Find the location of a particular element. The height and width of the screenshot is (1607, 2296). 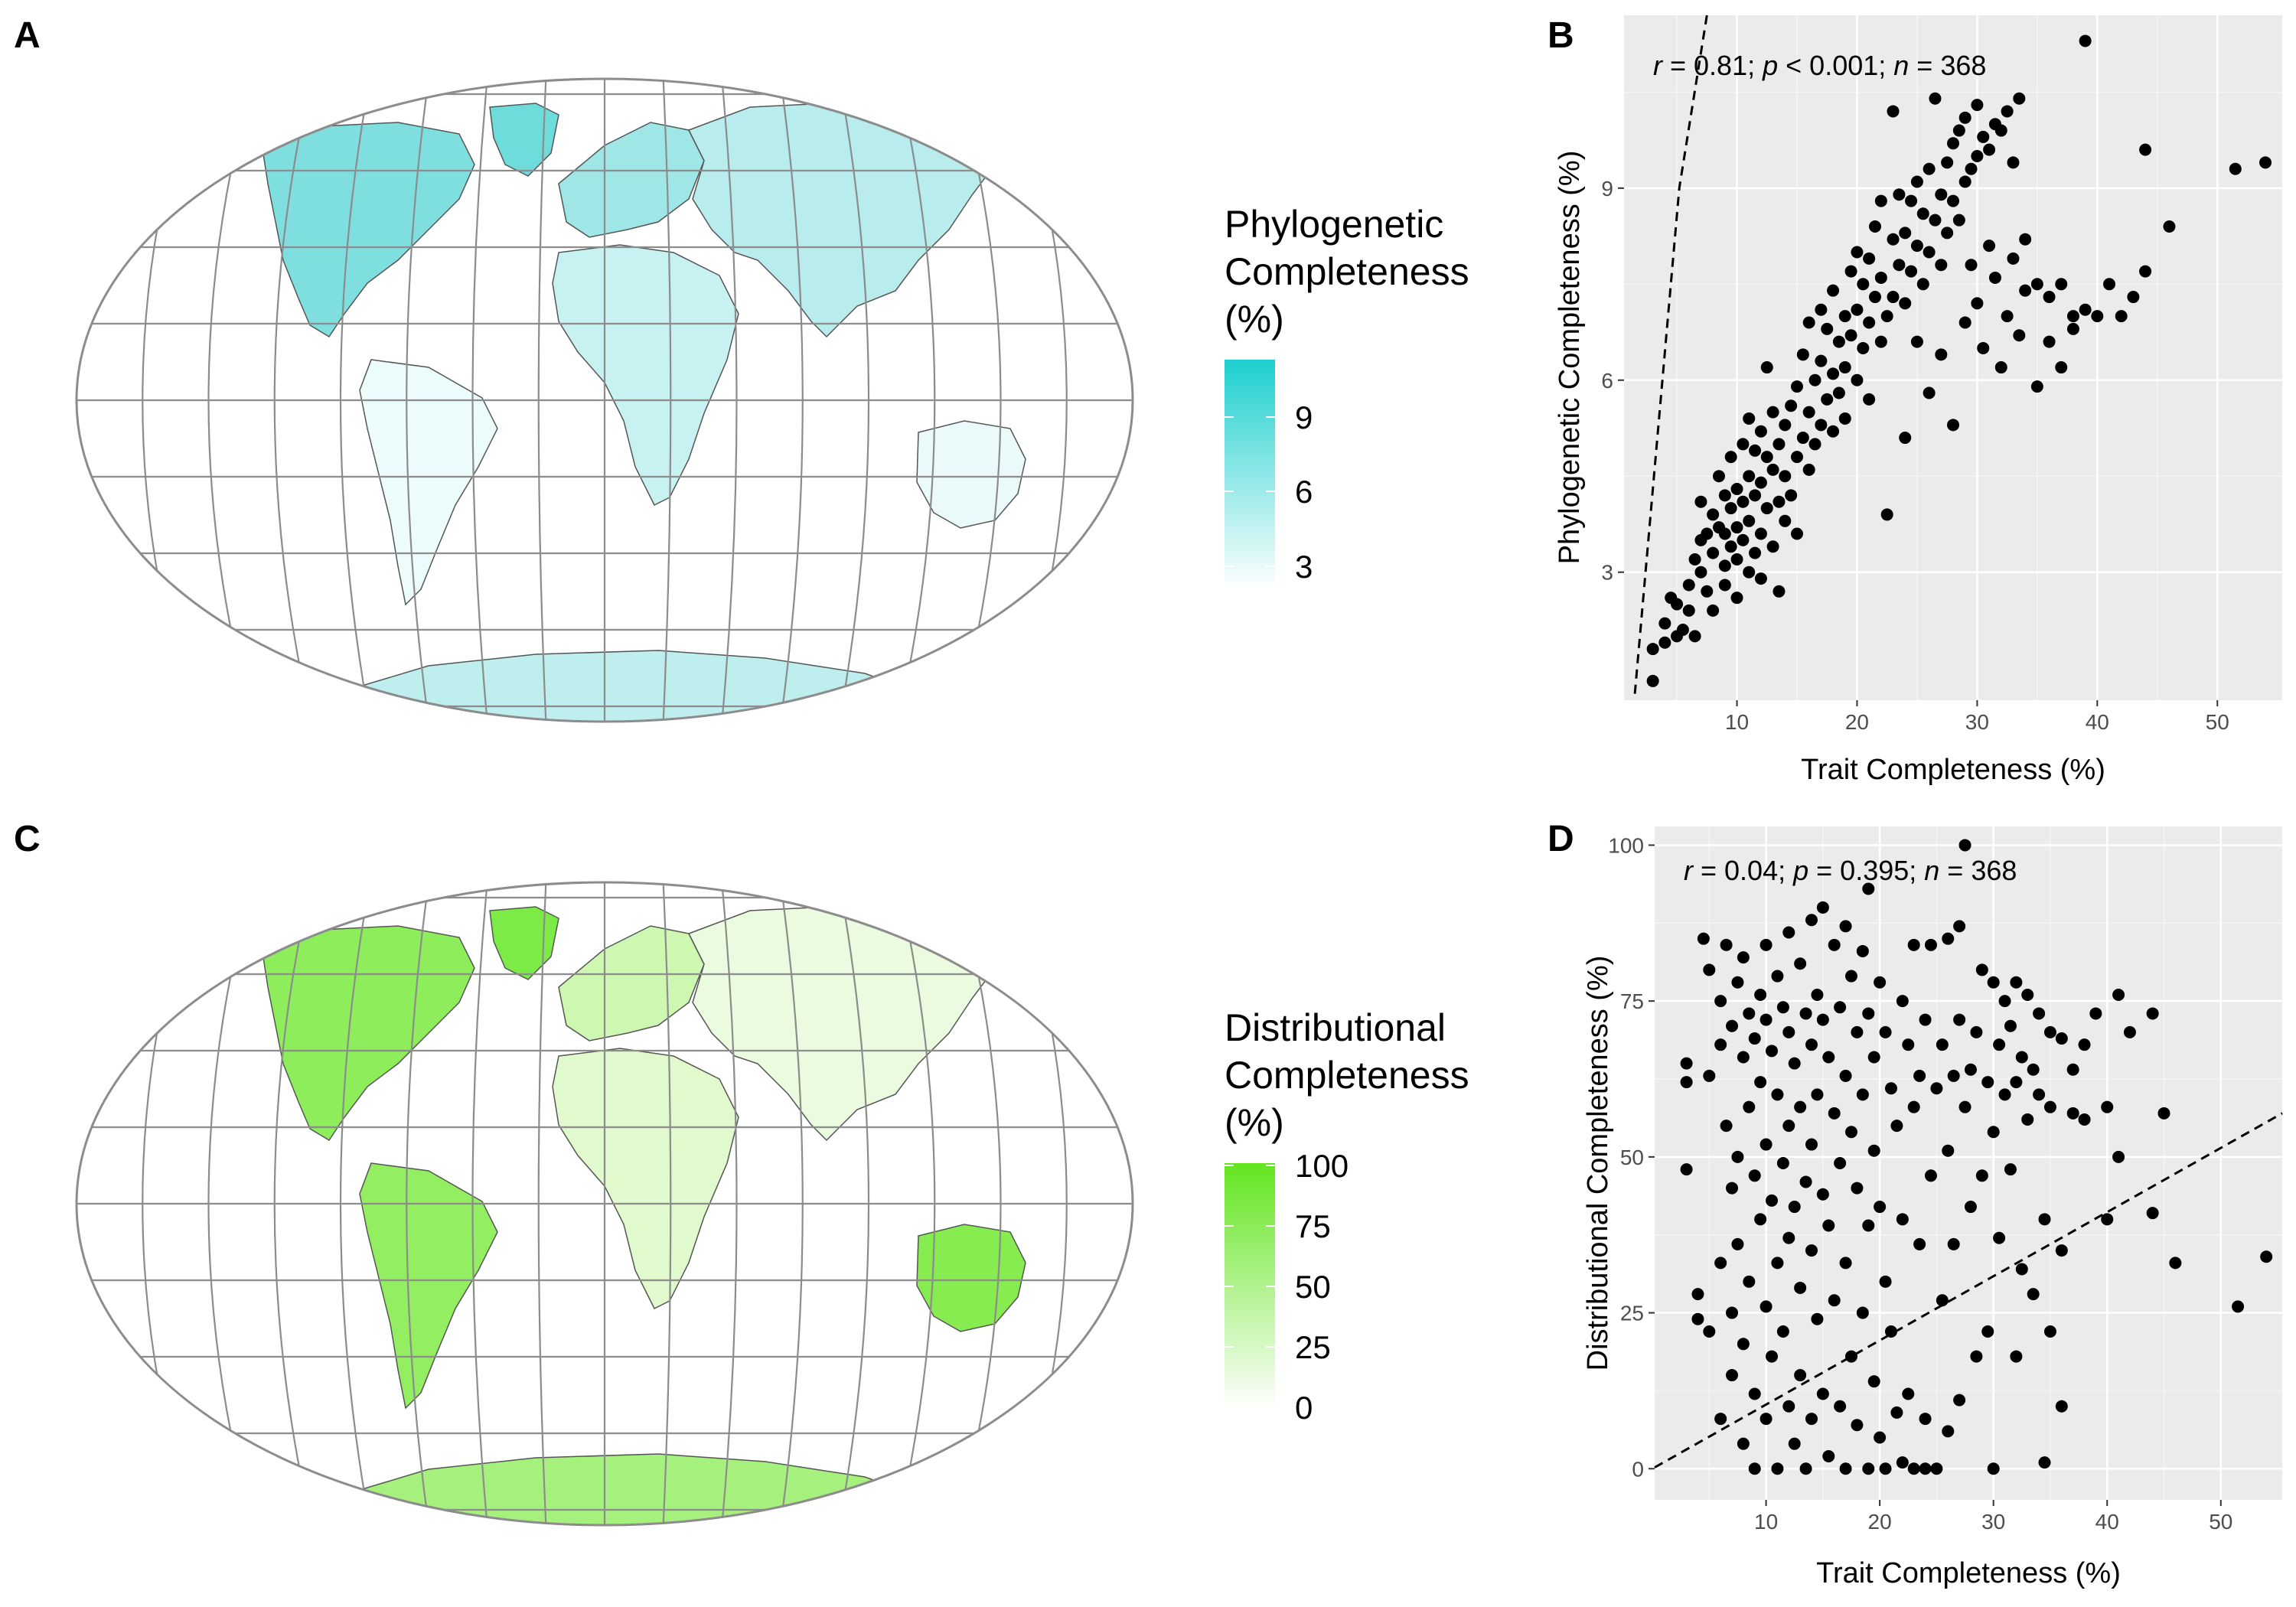

scatter-b-annot-p-value: < 0.001; is located at coordinates (1835, 65).